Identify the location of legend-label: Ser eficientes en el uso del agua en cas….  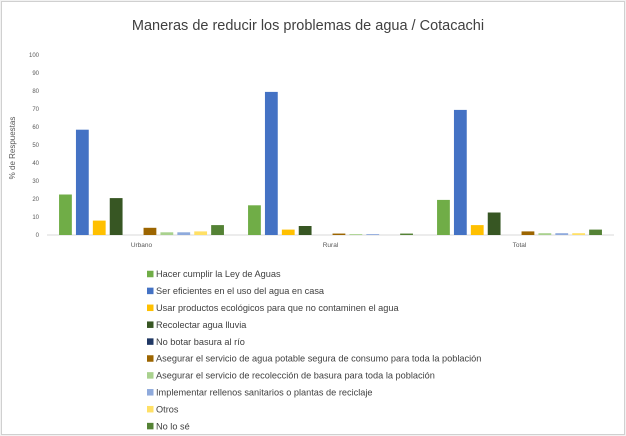
(240, 291).